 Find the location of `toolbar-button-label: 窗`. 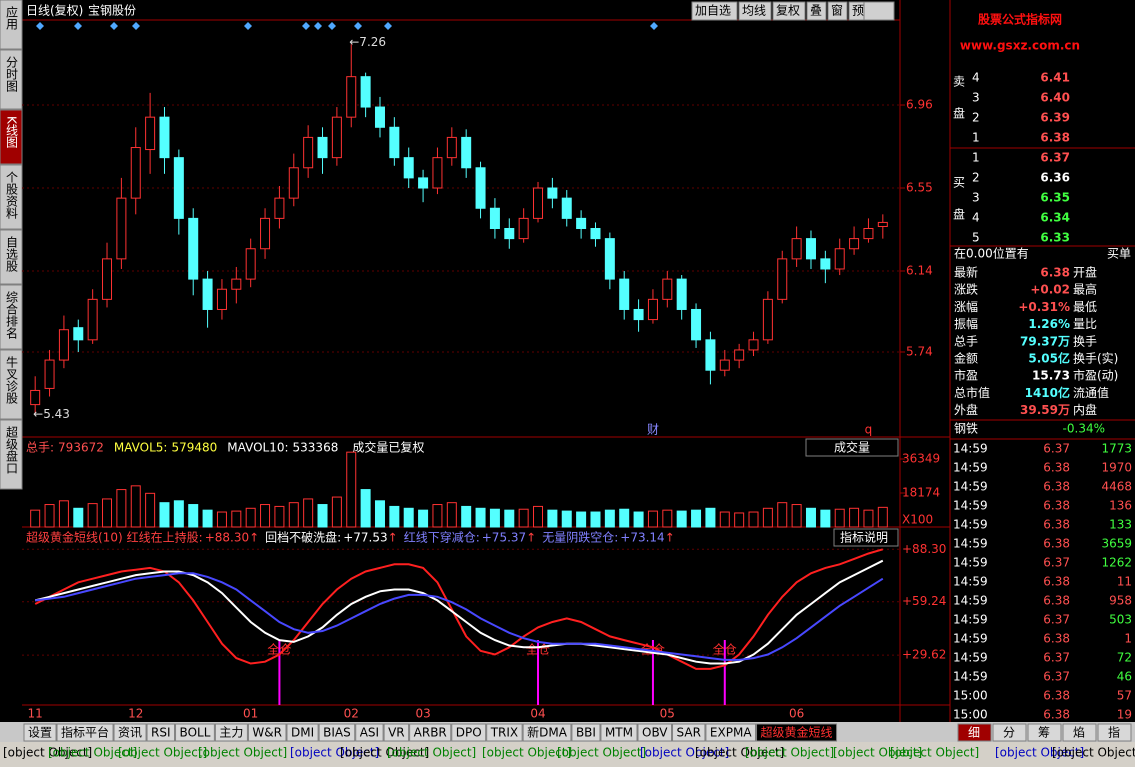

toolbar-button-label: 窗 is located at coordinates (837, 11).